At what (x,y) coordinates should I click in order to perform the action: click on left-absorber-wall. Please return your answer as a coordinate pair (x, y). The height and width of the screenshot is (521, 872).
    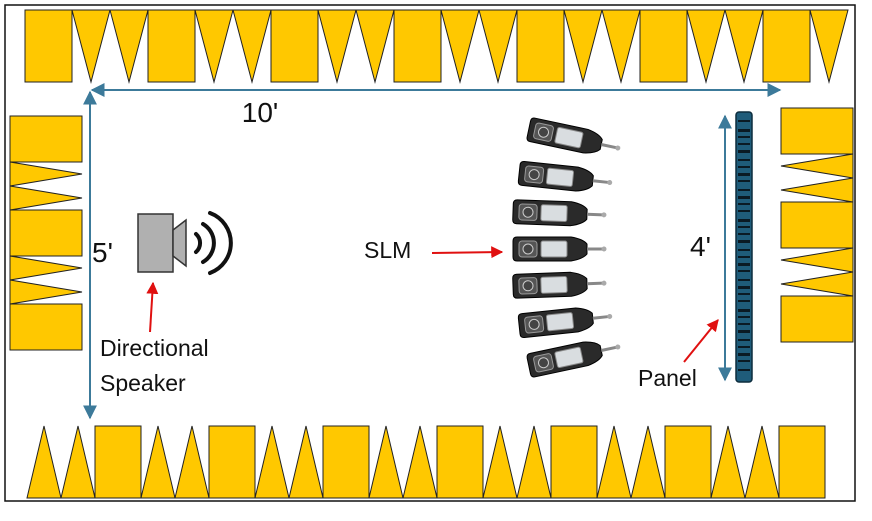
    Looking at the image, I should click on (46, 233).